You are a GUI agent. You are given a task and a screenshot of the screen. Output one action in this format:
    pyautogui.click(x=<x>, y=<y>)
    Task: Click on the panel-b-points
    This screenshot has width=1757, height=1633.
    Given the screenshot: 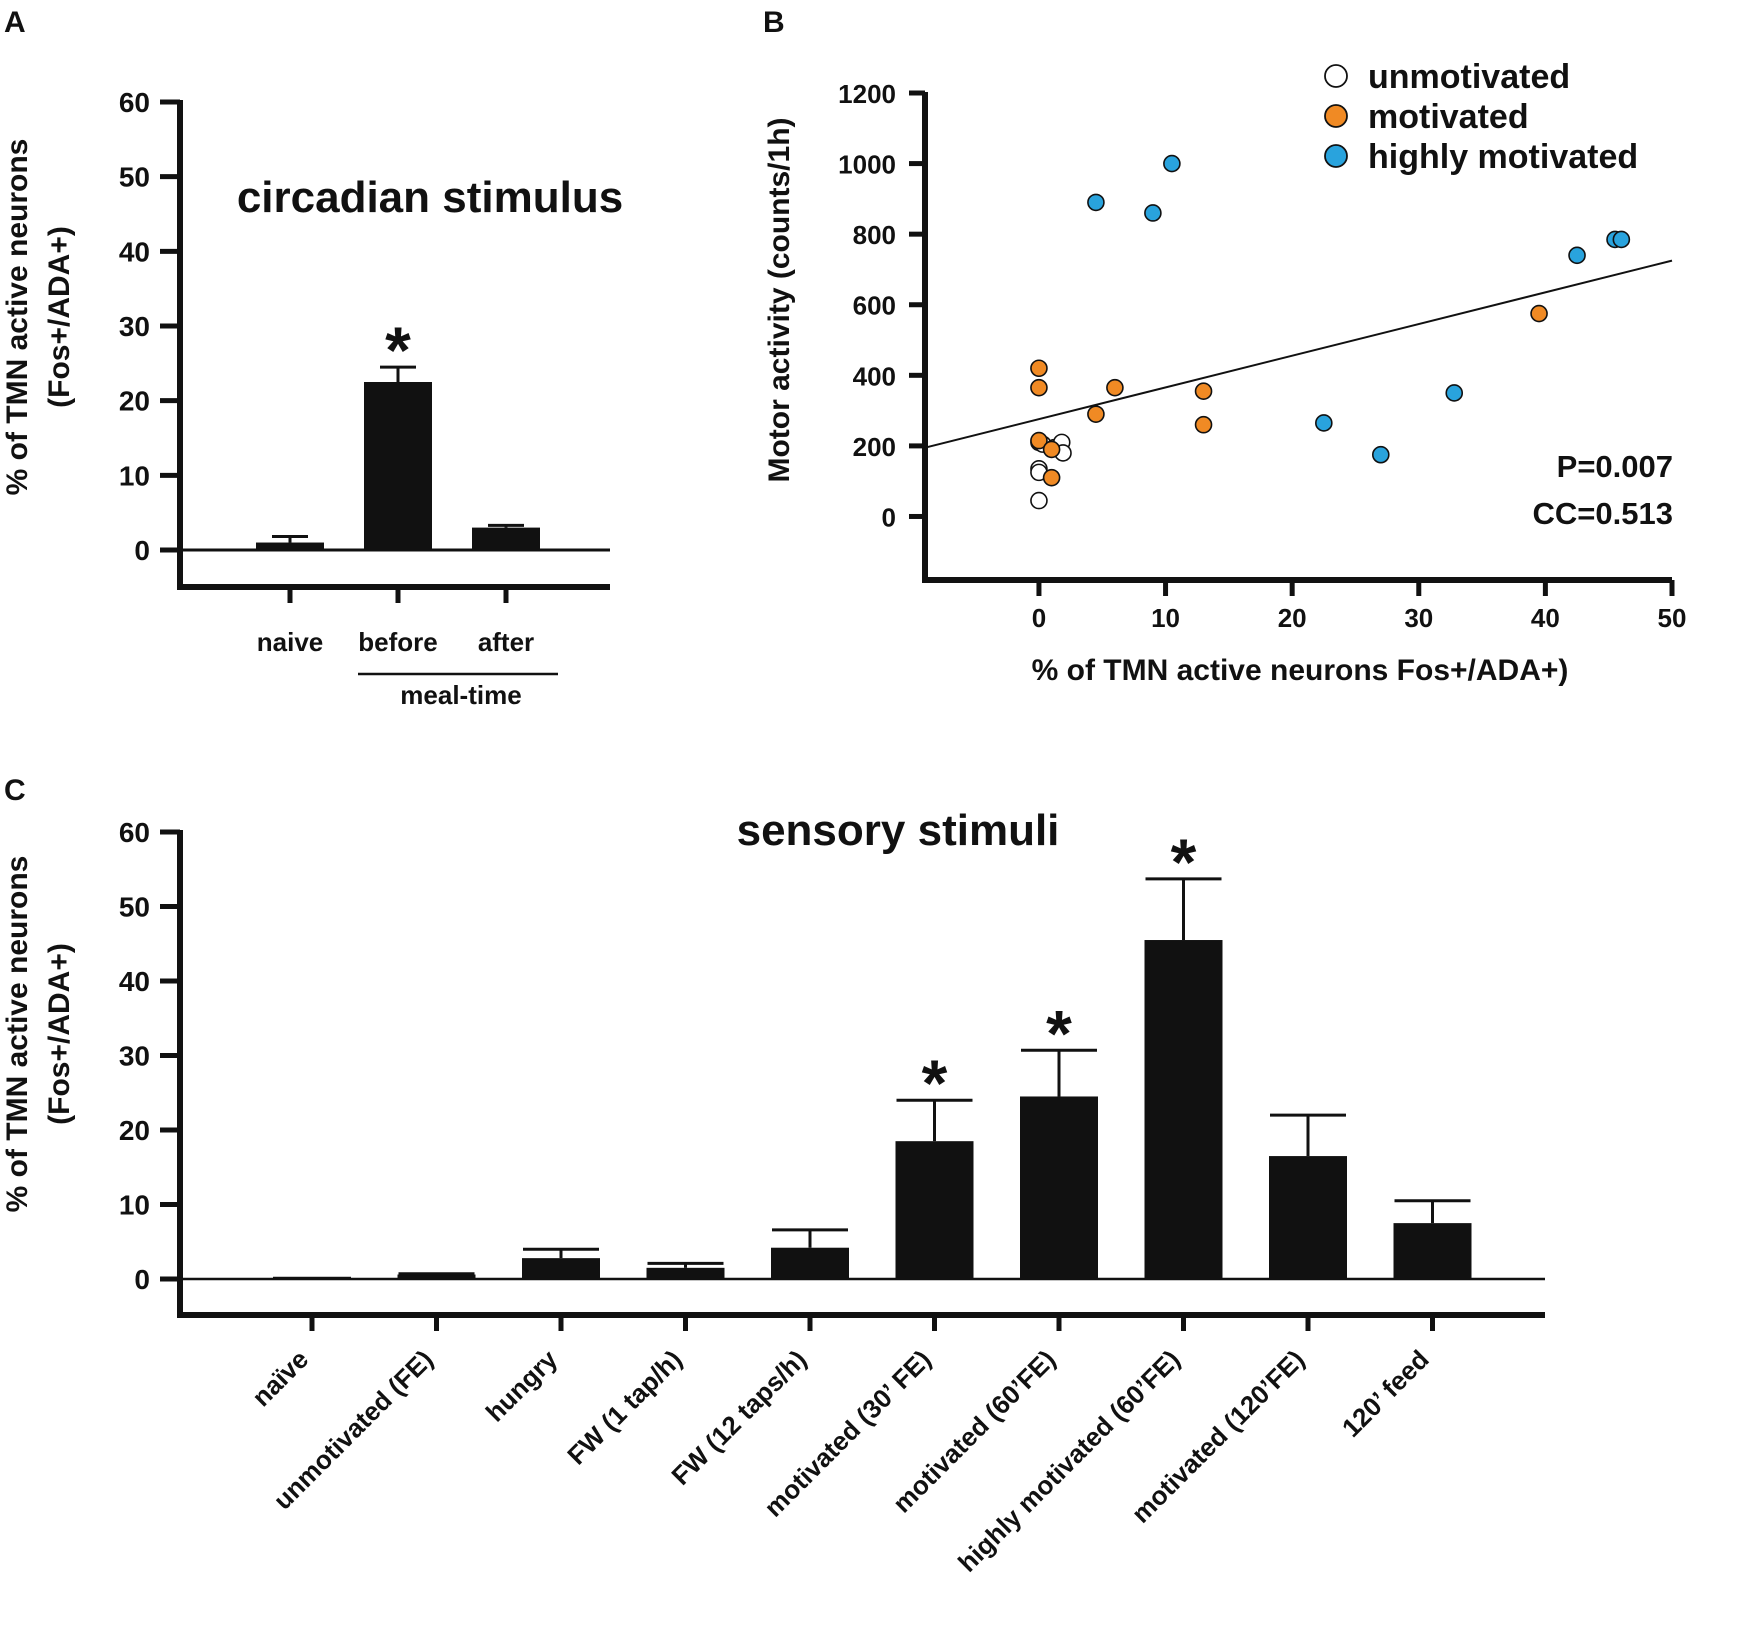 What is the action you would take?
    pyautogui.click(x=1330, y=332)
    